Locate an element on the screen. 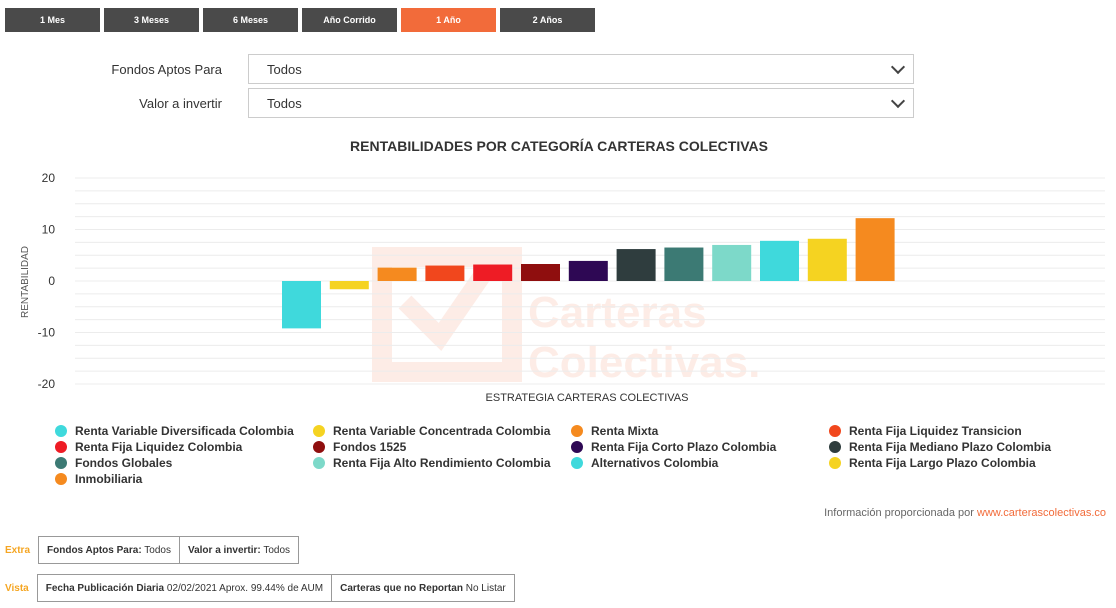 This screenshot has height=608, width=1116. legend-item: Renta Fija Mediano Plazo Colombia is located at coordinates (958, 447).